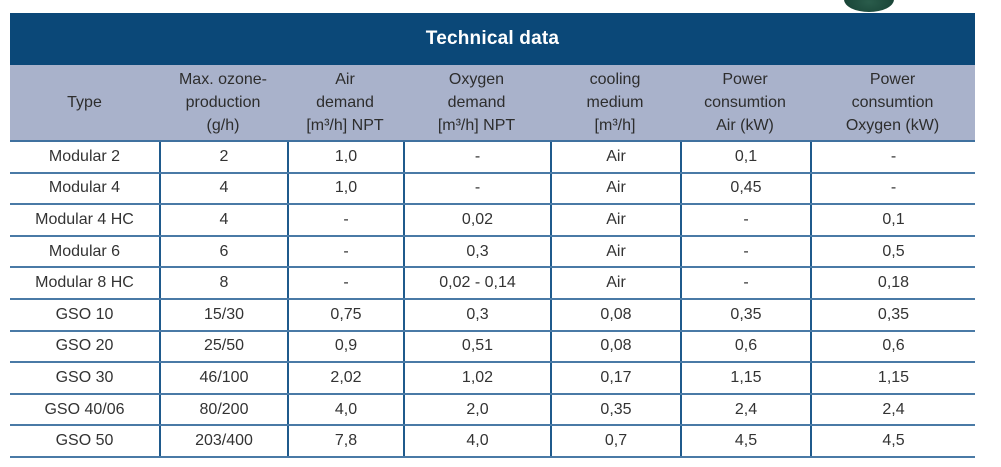  Describe the element at coordinates (84, 156) in the screenshot. I see `table-cell: Modular 2` at that location.